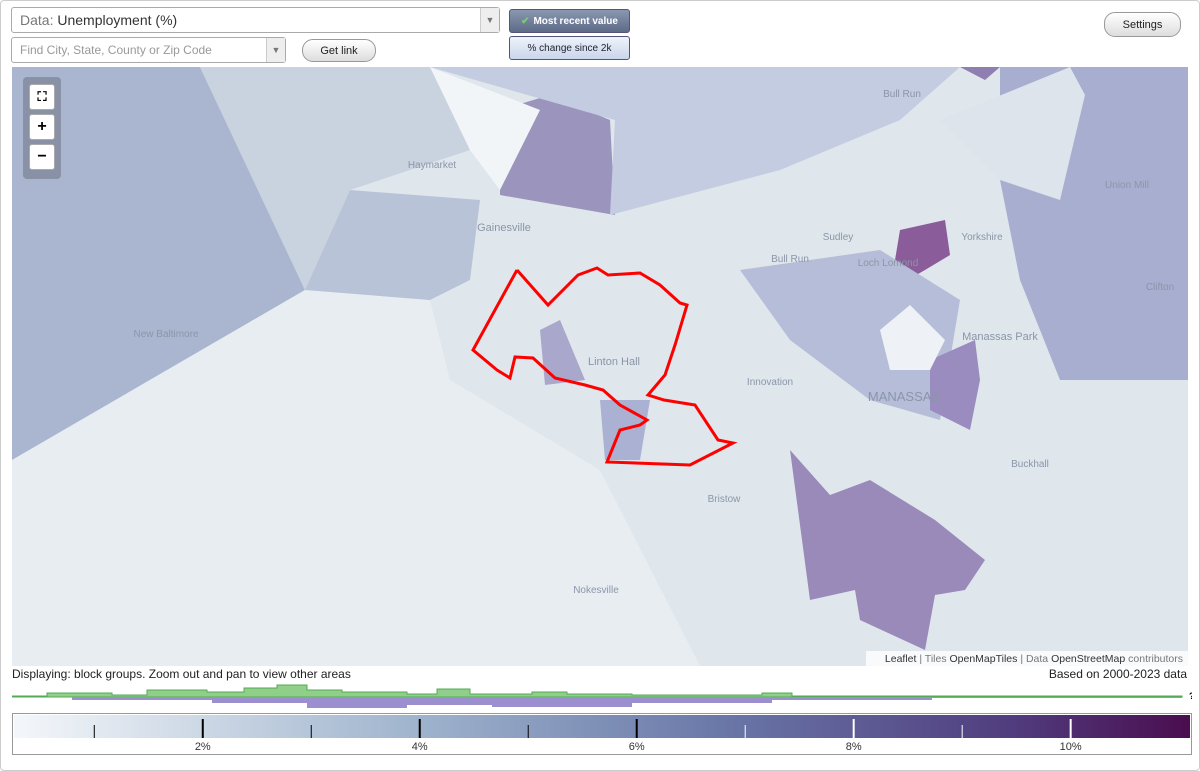  I want to click on legend-gradient, so click(602, 726).